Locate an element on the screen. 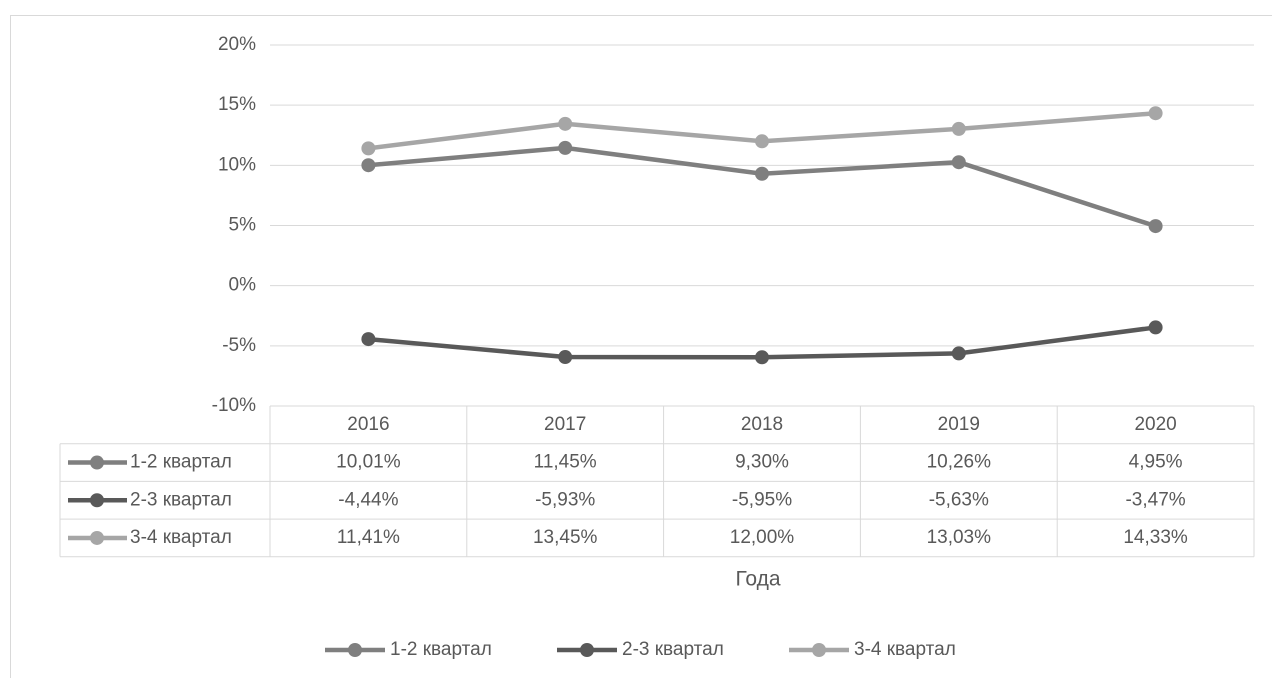  table-series-name: 1-2 квартал is located at coordinates (181, 462).